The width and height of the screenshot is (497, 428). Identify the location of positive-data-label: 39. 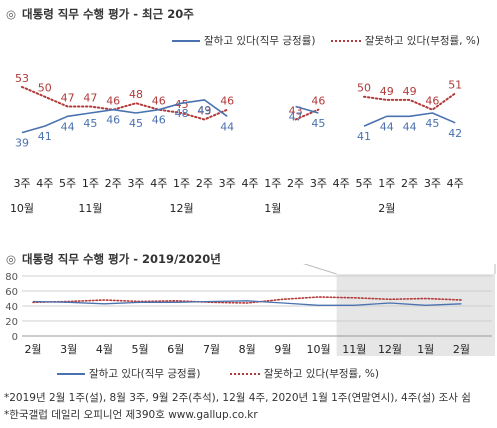
(22, 143).